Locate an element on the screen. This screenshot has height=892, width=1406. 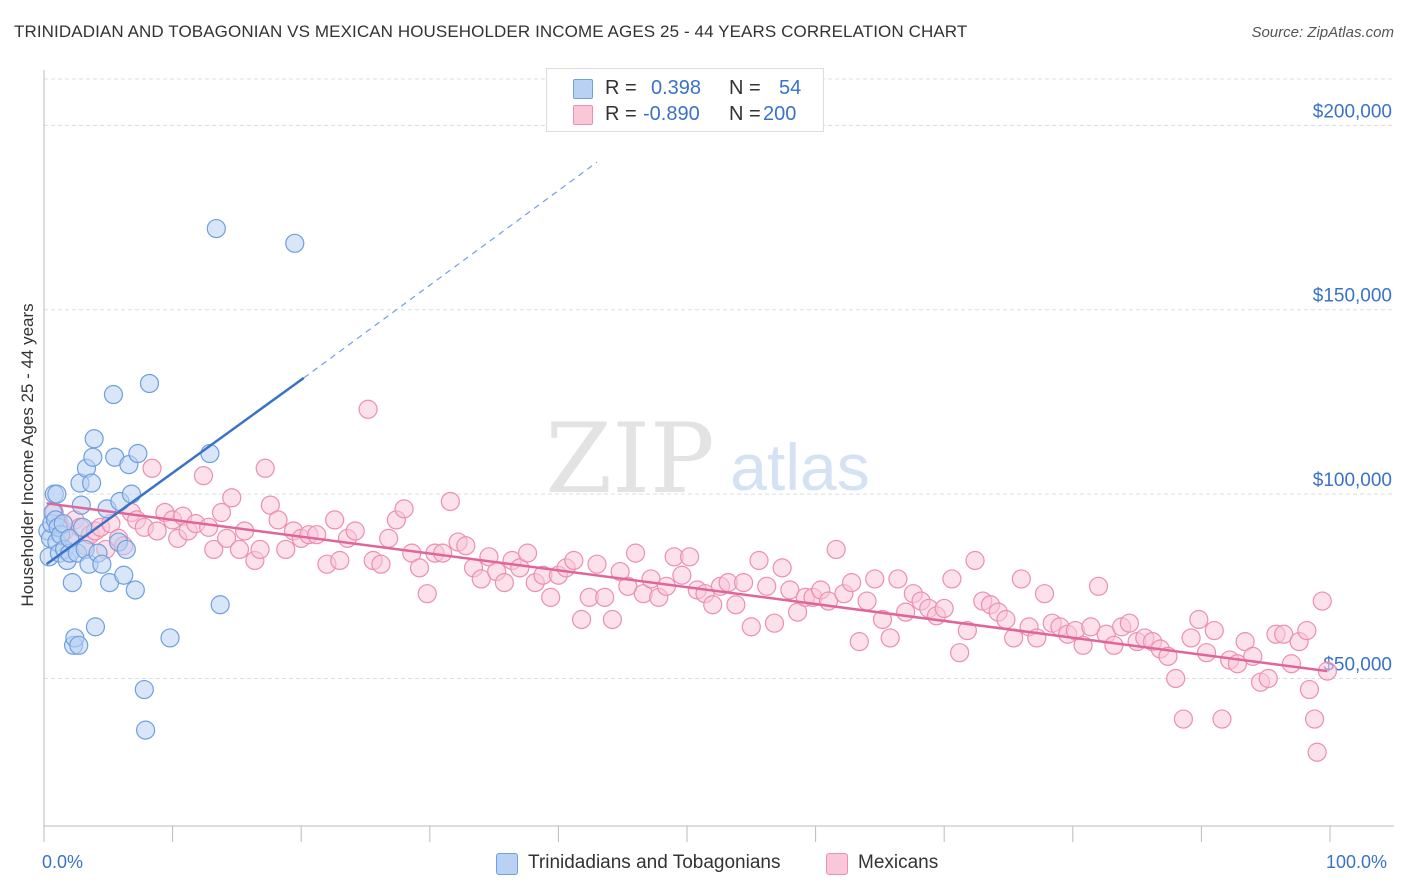
legend-label: Trinidadians and Tobagonians is located at coordinates (654, 862).